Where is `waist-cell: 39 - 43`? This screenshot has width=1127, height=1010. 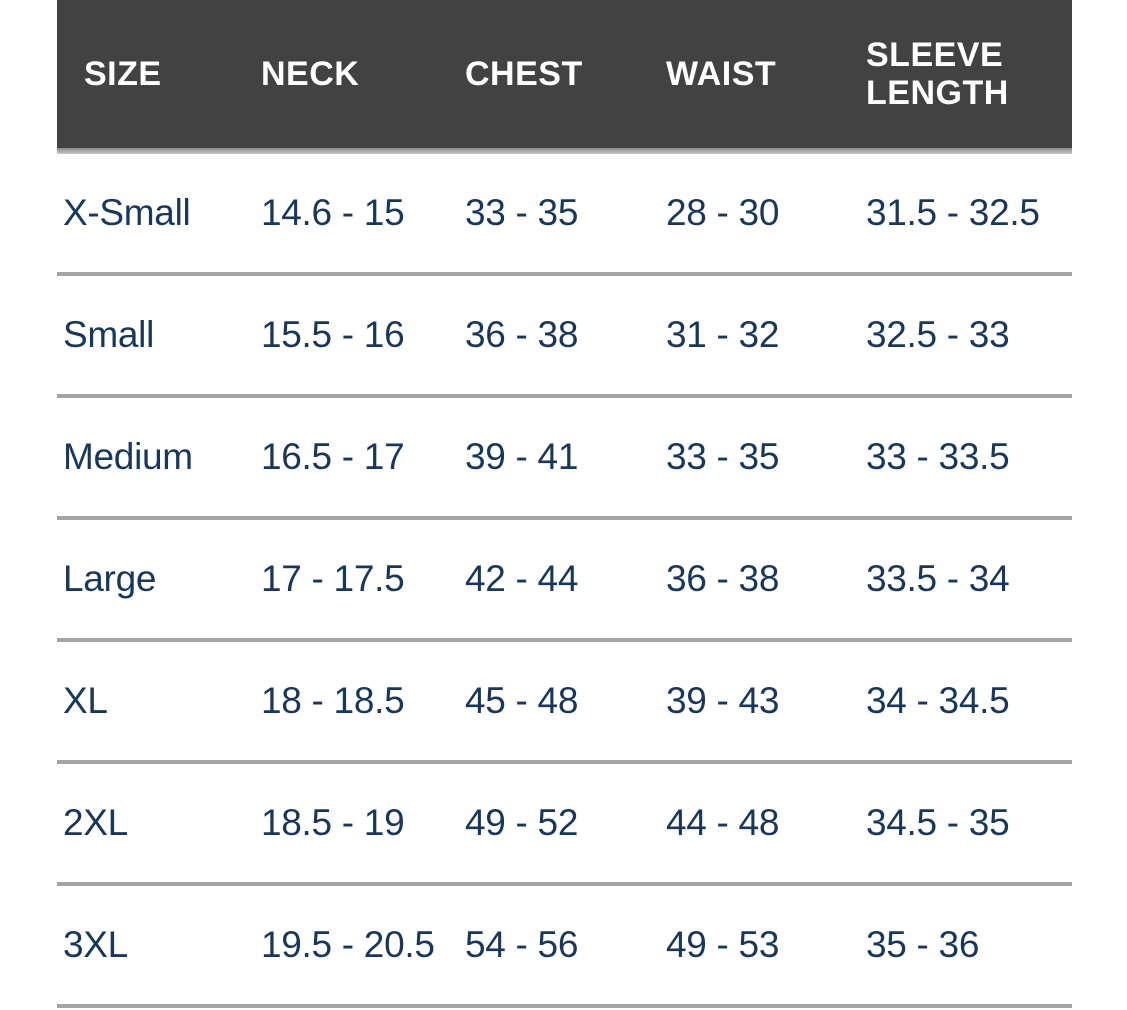
waist-cell: 39 - 43 is located at coordinates (723, 700).